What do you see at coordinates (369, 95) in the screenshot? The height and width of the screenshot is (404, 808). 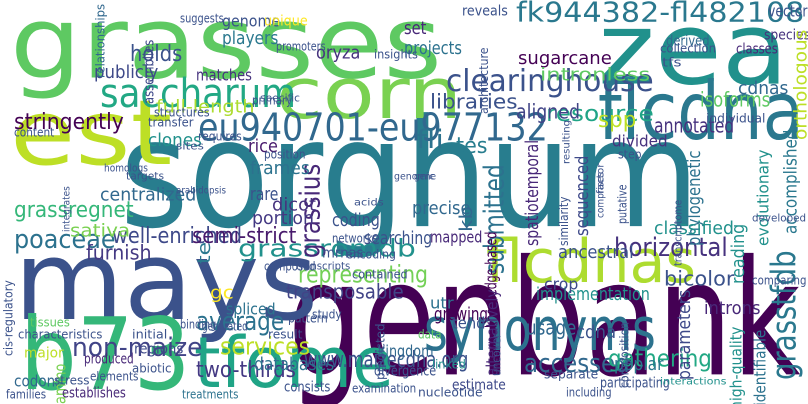 I see `word-corn: corn` at bounding box center [369, 95].